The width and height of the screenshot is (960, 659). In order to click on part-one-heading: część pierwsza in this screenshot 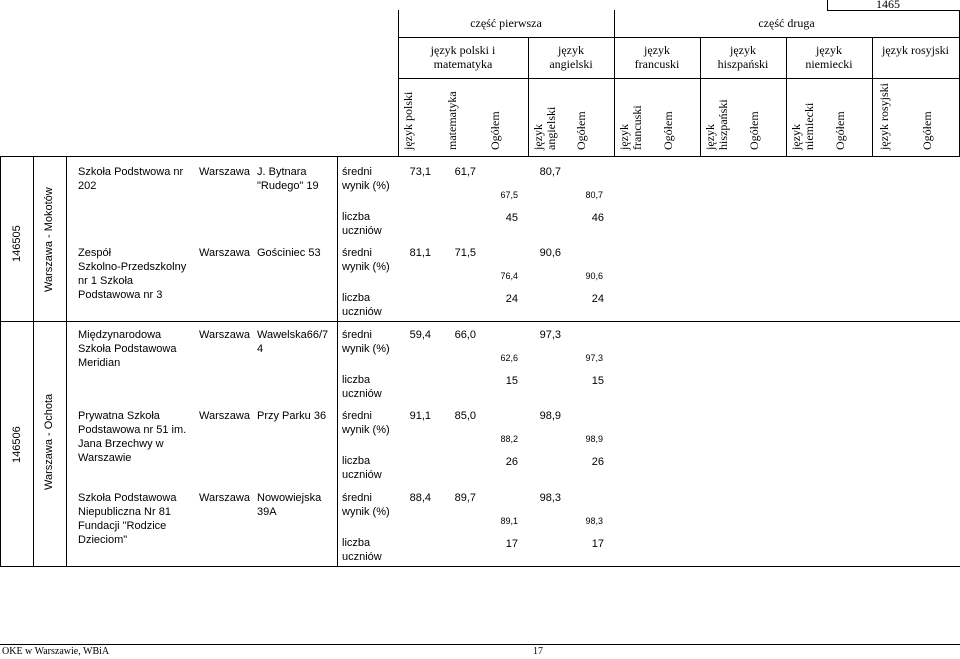, I will do `click(506, 23)`.